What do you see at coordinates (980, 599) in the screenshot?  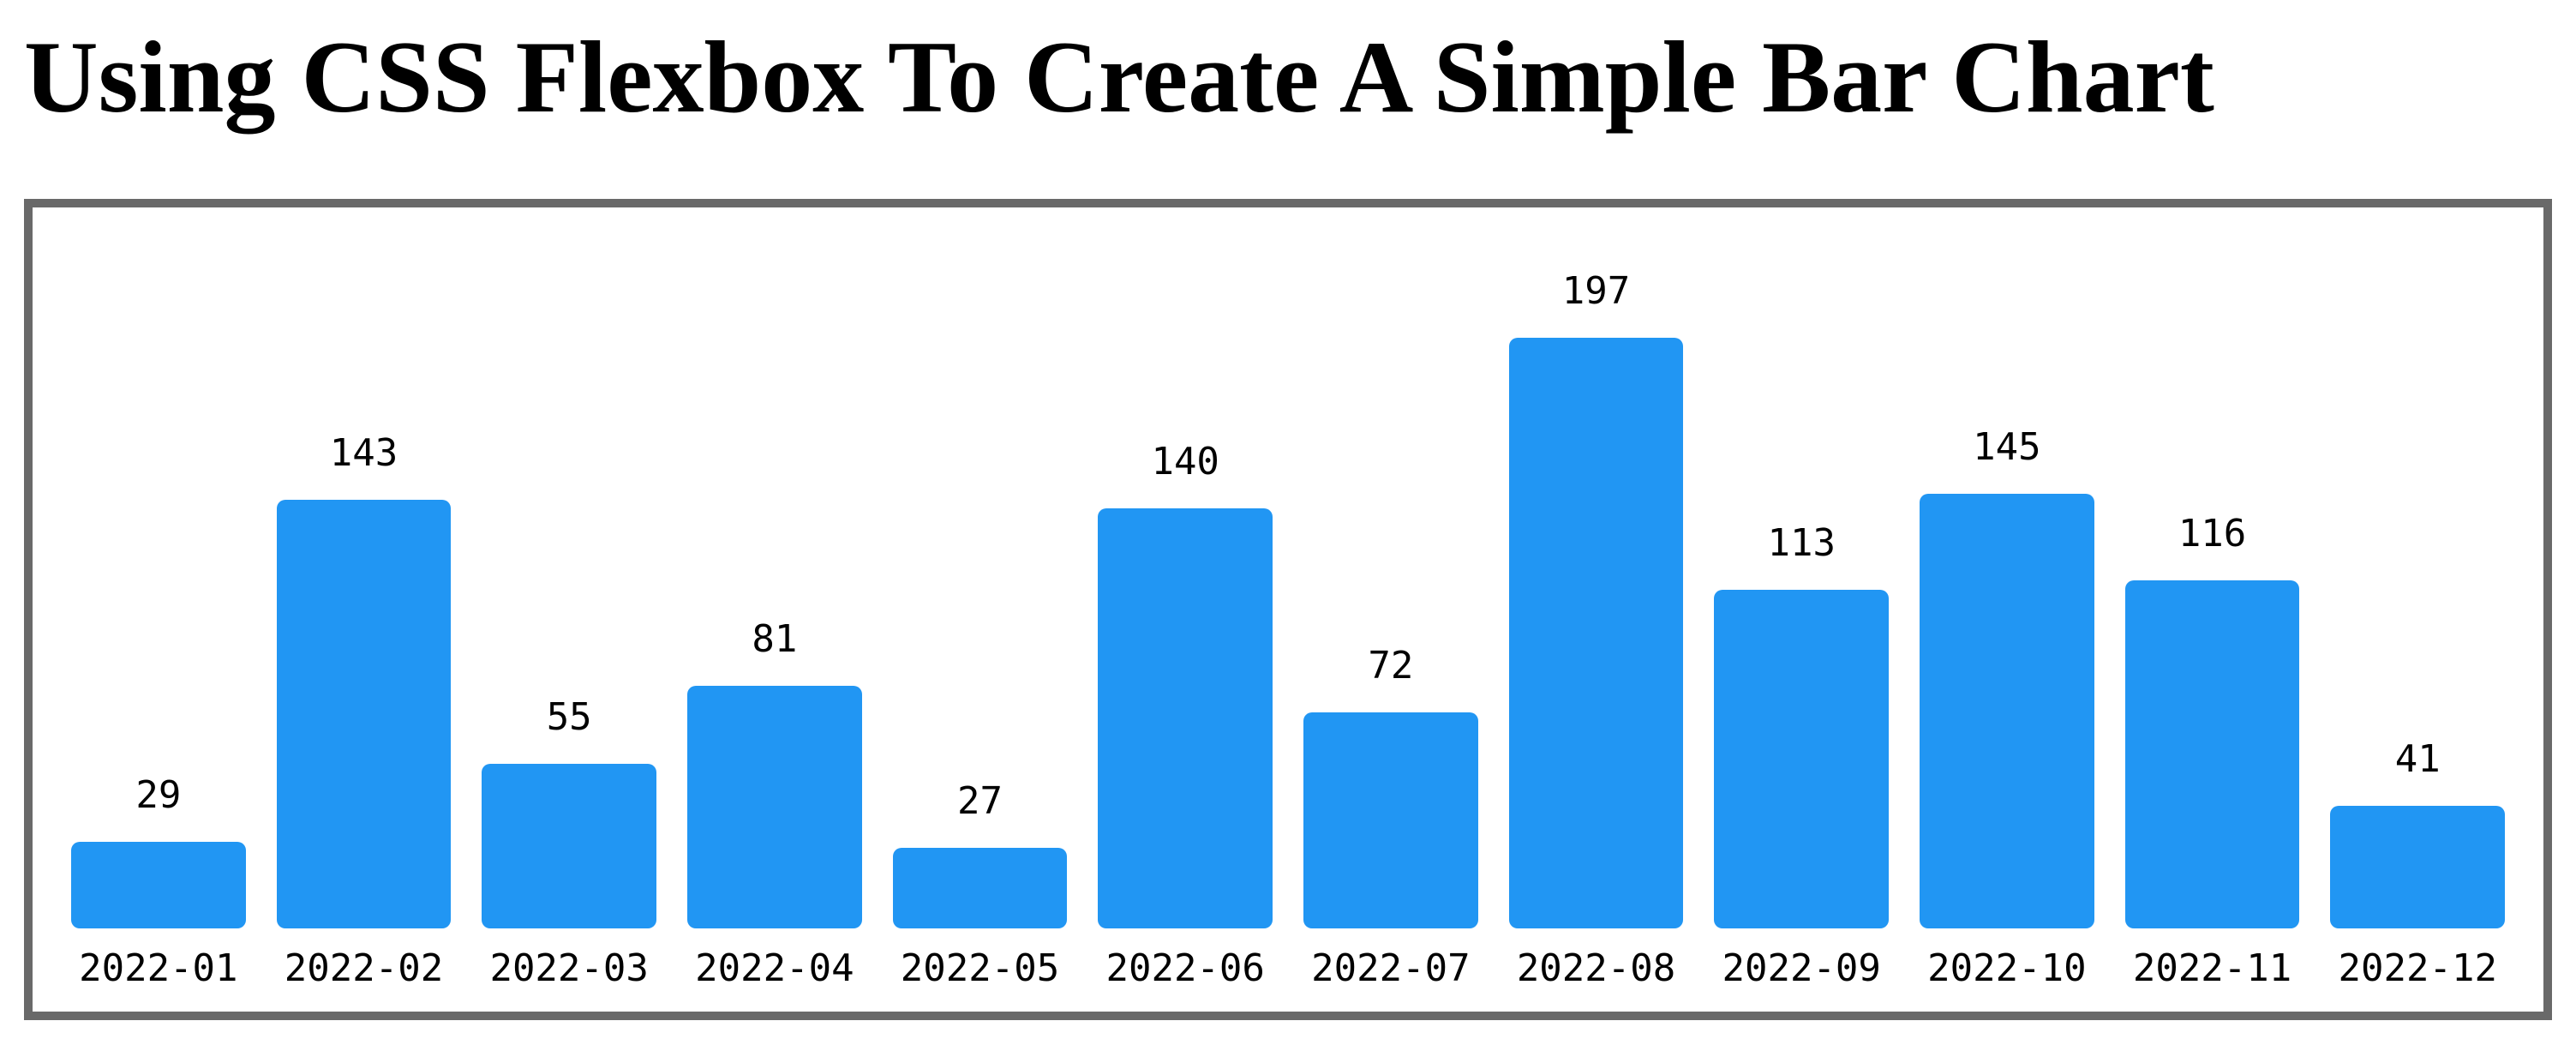 I see `bar-column: 27 2022-05` at bounding box center [980, 599].